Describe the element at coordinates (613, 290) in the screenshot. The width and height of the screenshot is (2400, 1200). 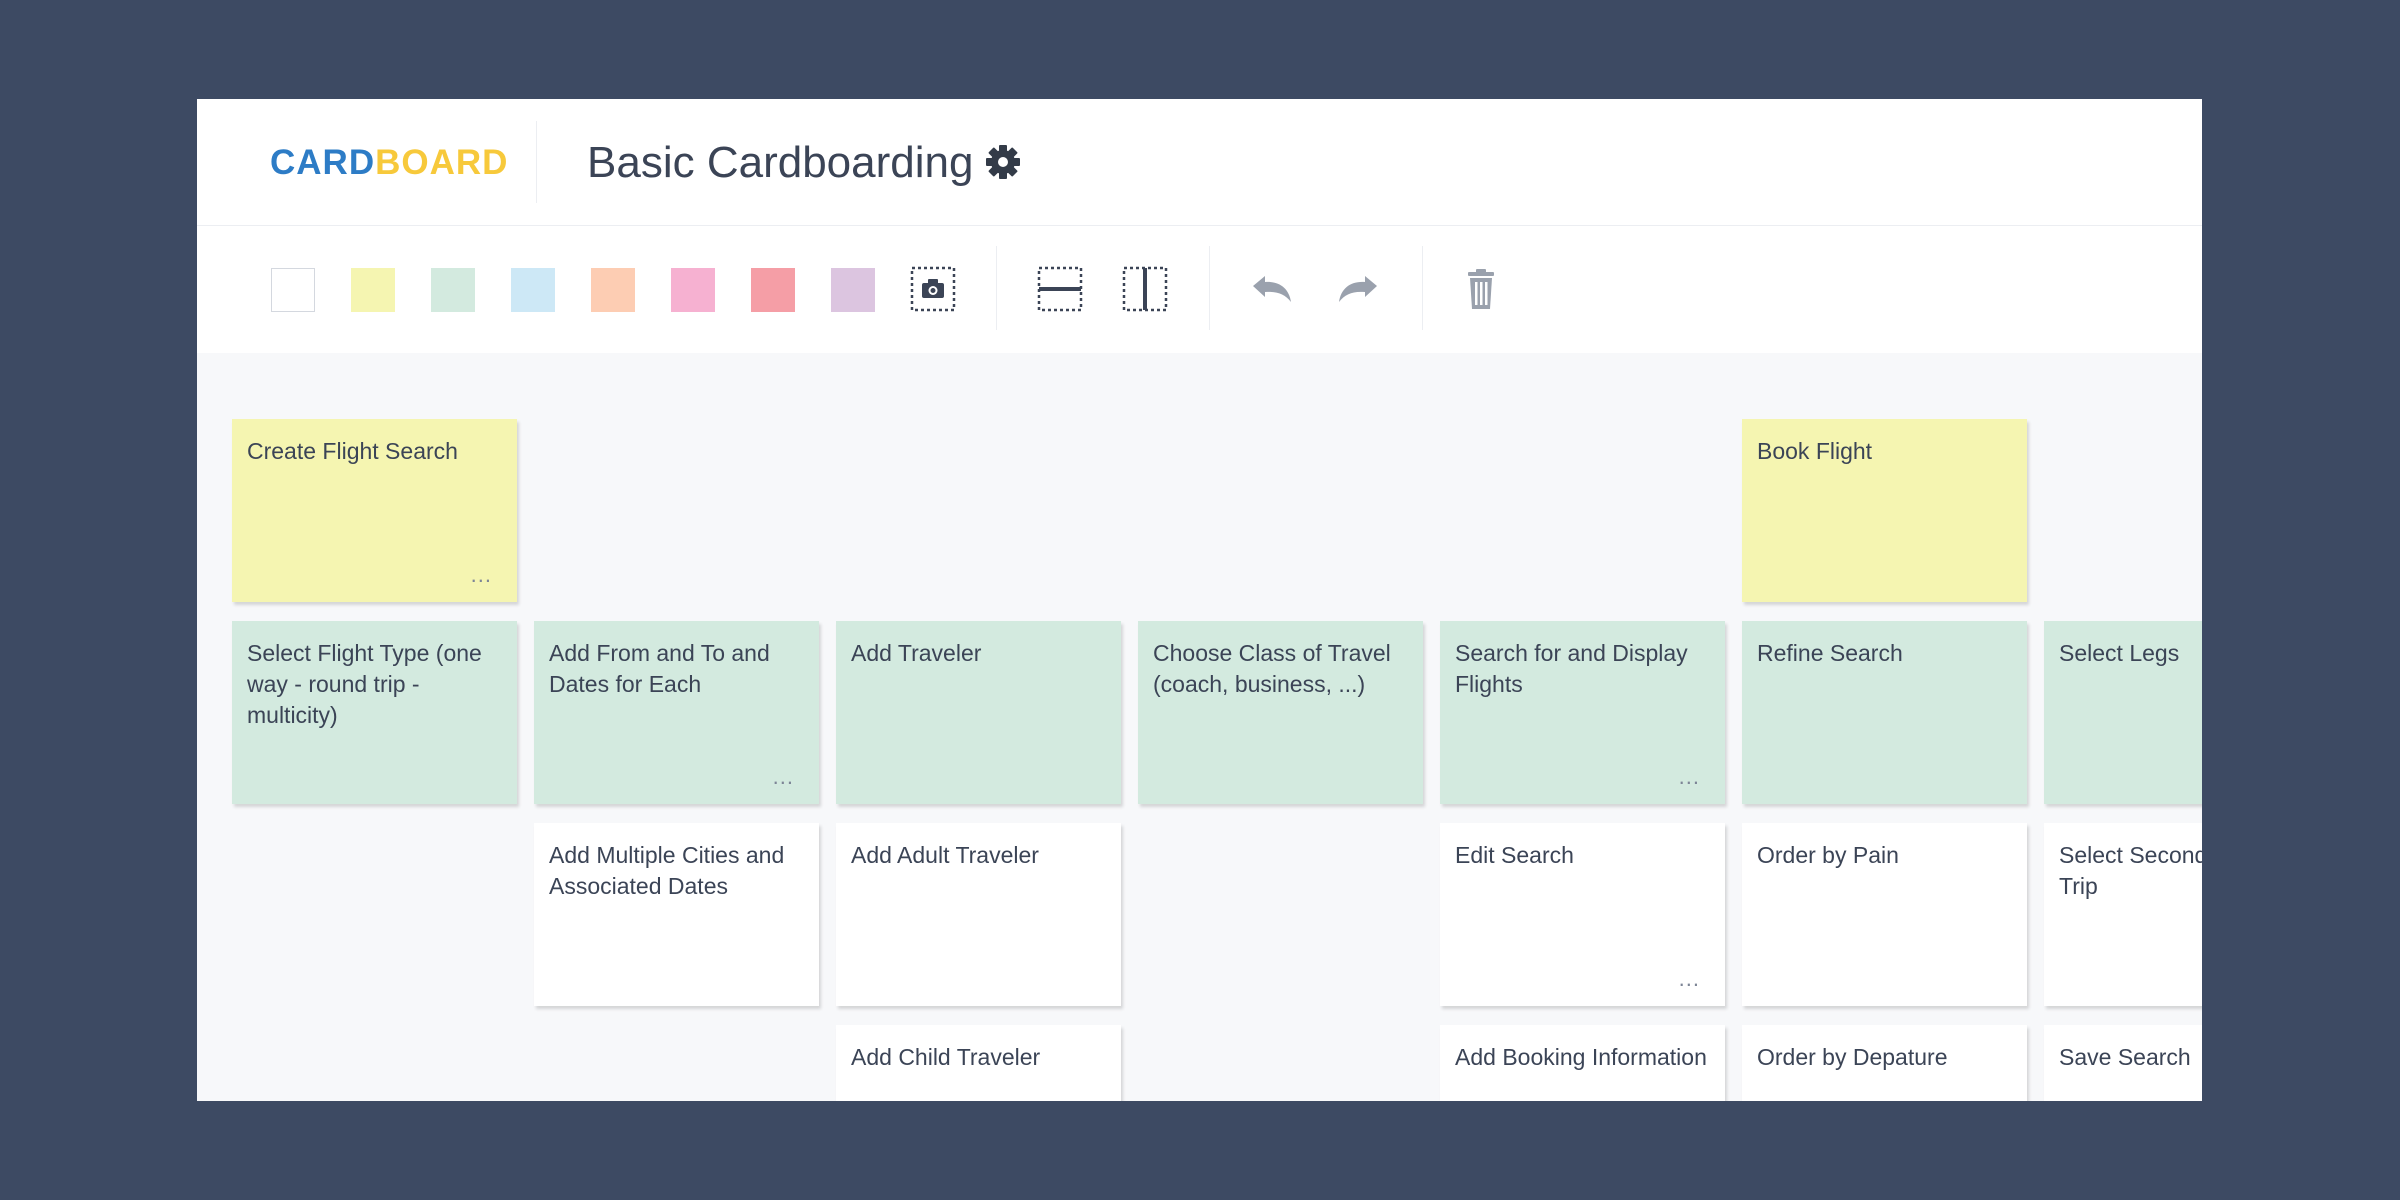
I see `swatch-orange` at that location.